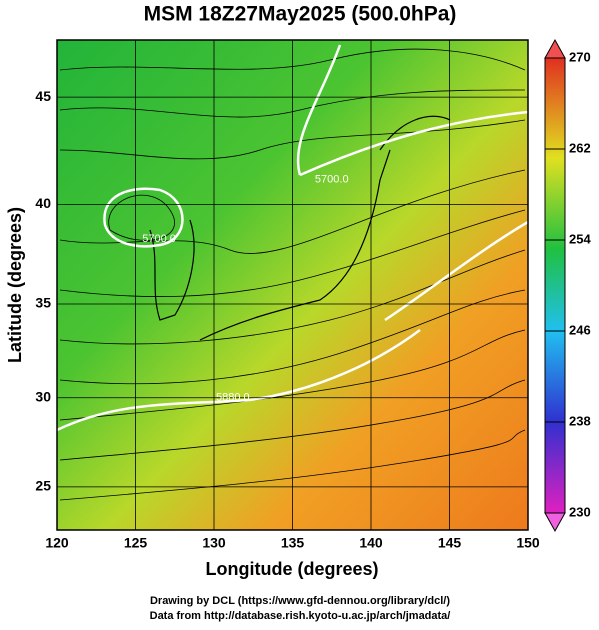  What do you see at coordinates (555, 285) in the screenshot?
I see `colorbar` at bounding box center [555, 285].